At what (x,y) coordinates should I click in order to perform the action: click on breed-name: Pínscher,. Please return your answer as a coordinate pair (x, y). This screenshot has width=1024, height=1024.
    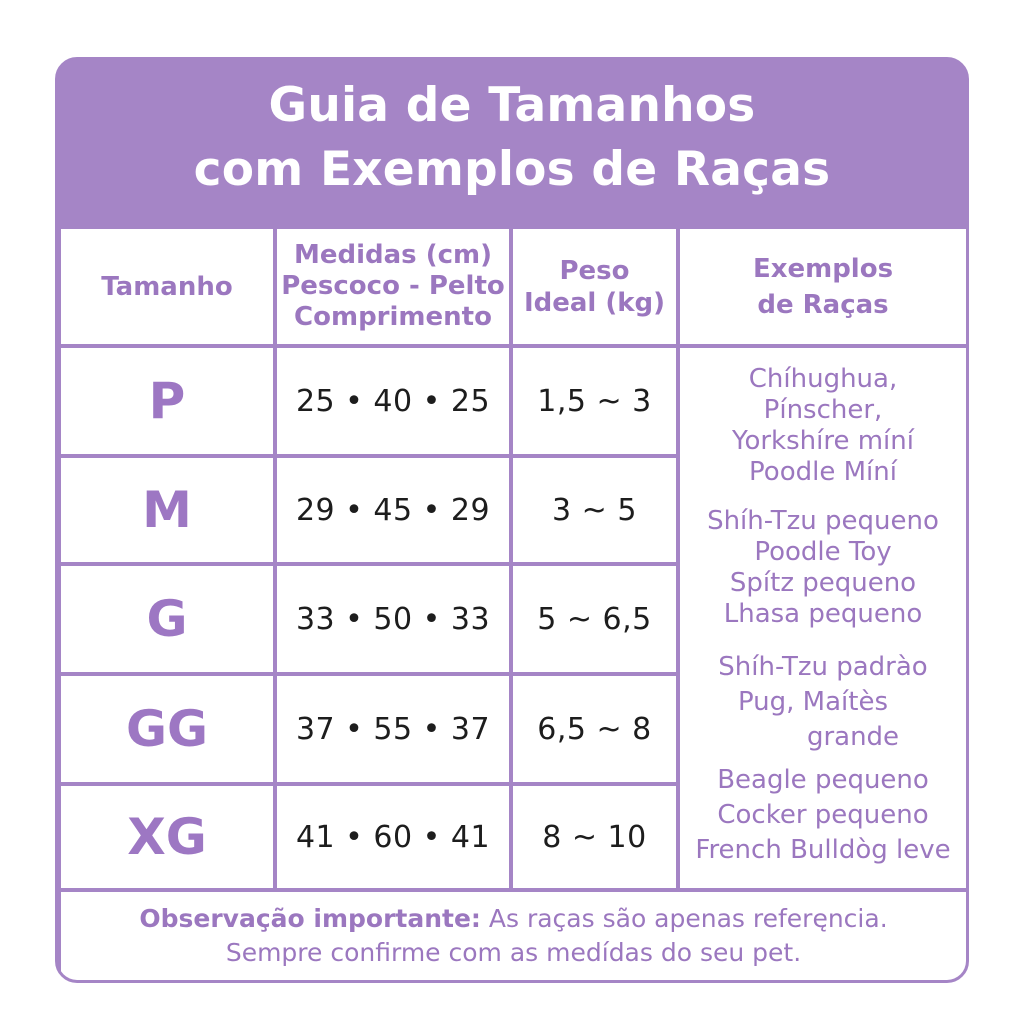
    Looking at the image, I should click on (823, 410).